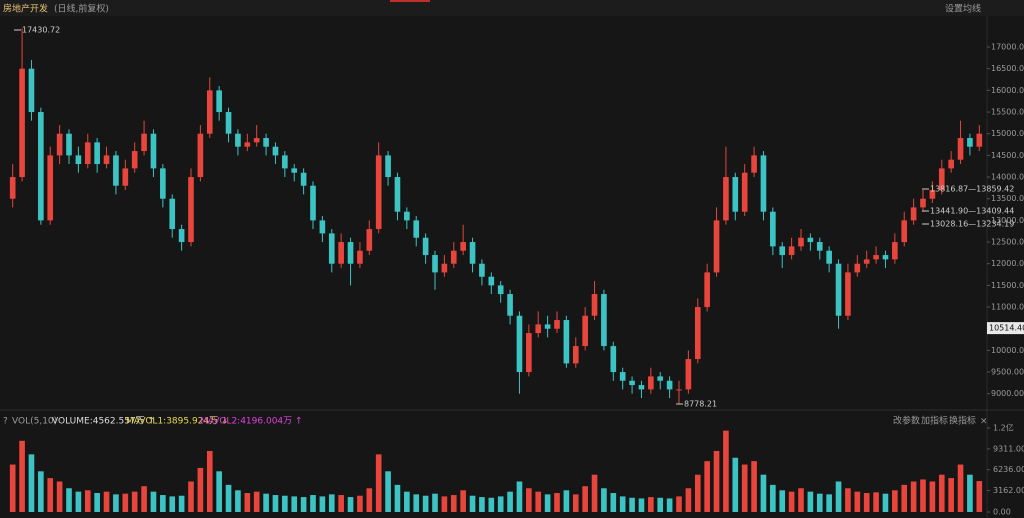 This screenshot has height=518, width=1024. Describe the element at coordinates (1003, 428) in the screenshot. I see `vol-y-tick-label: 1.2亿` at that location.